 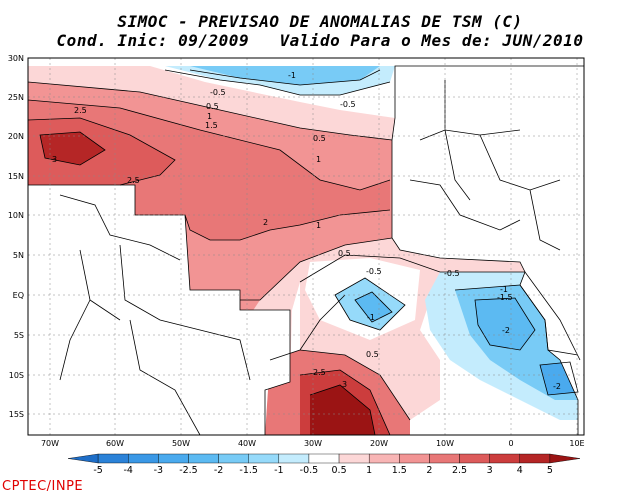 What do you see at coordinates (320, 21) in the screenshot?
I see `map-title-line1: SIMOC - PREVISAO DE ANOMALIAS DE TSM (C)` at bounding box center [320, 21].